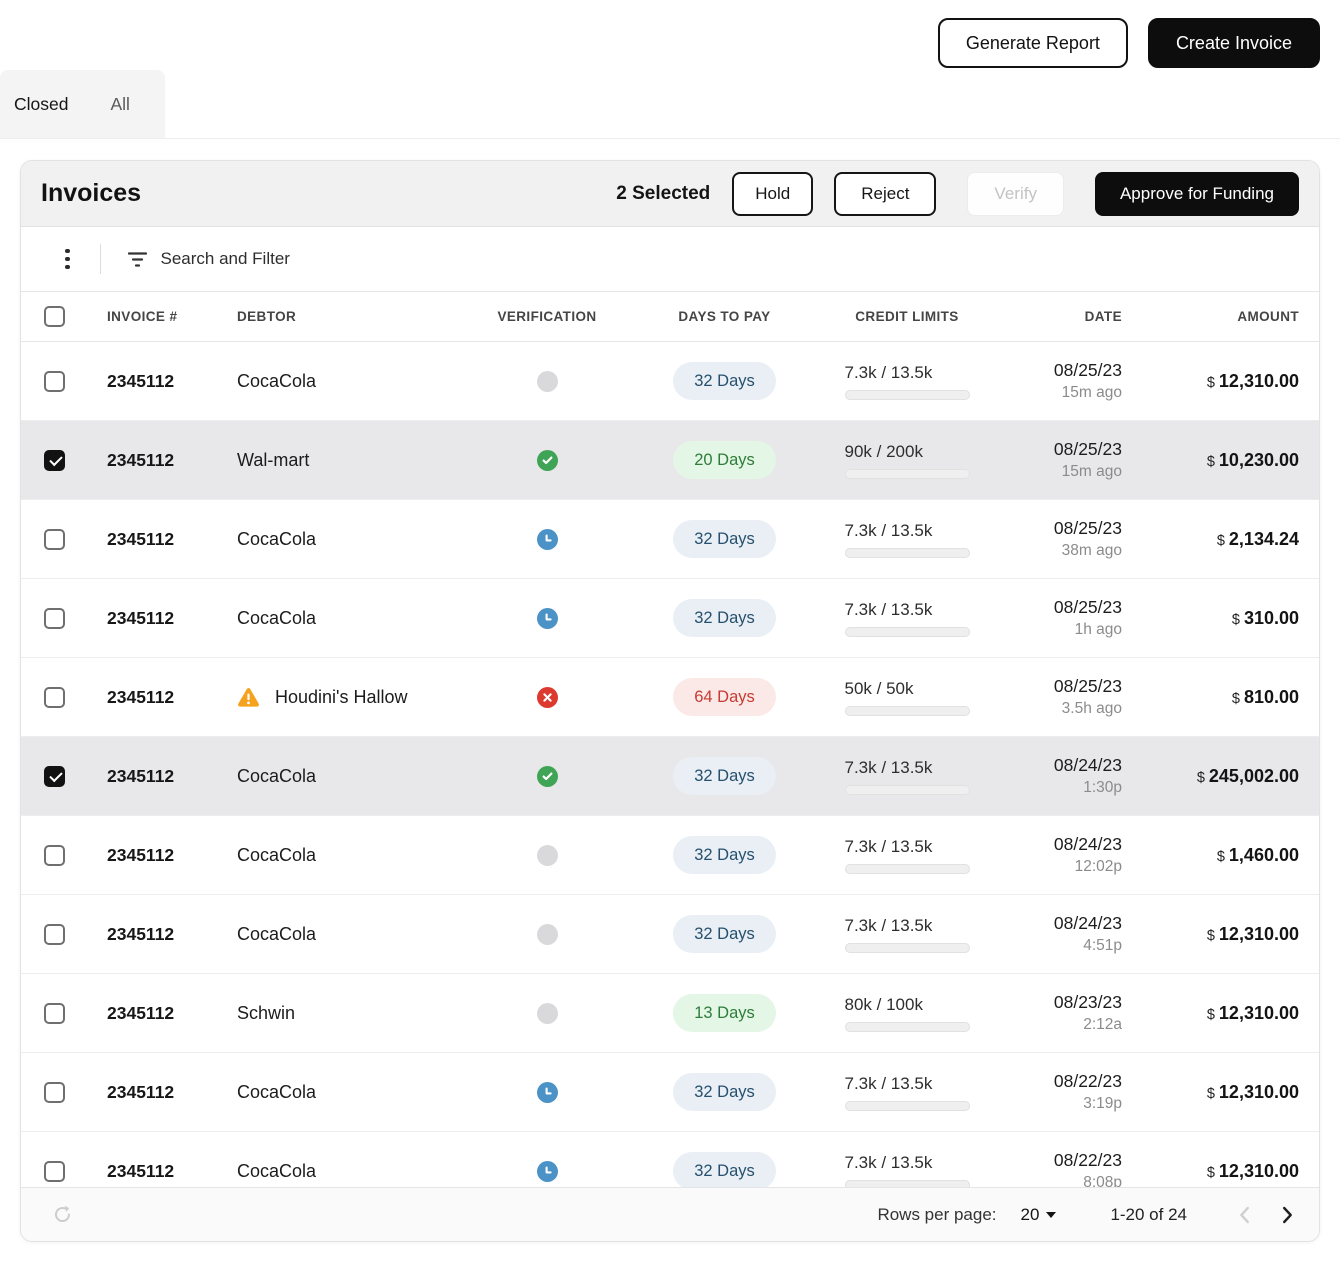 The width and height of the screenshot is (1340, 1264). I want to click on next-page-button, so click(1287, 1215).